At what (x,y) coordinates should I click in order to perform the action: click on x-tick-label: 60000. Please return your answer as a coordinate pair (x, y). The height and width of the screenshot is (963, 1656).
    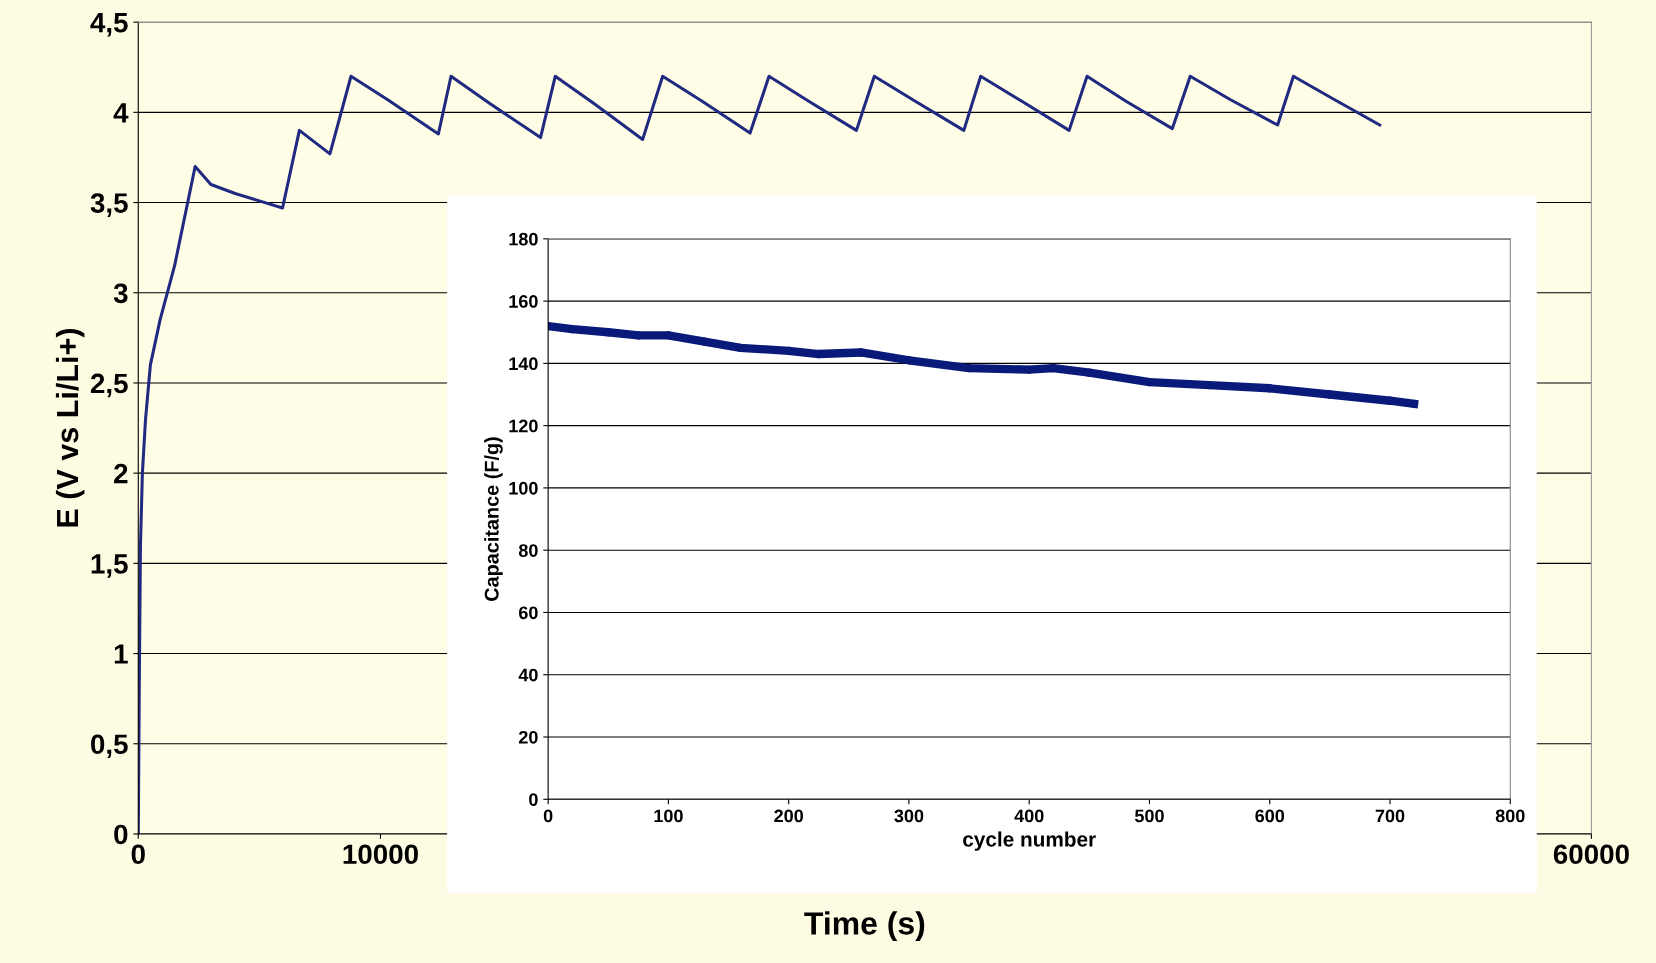
    Looking at the image, I should click on (1591, 854).